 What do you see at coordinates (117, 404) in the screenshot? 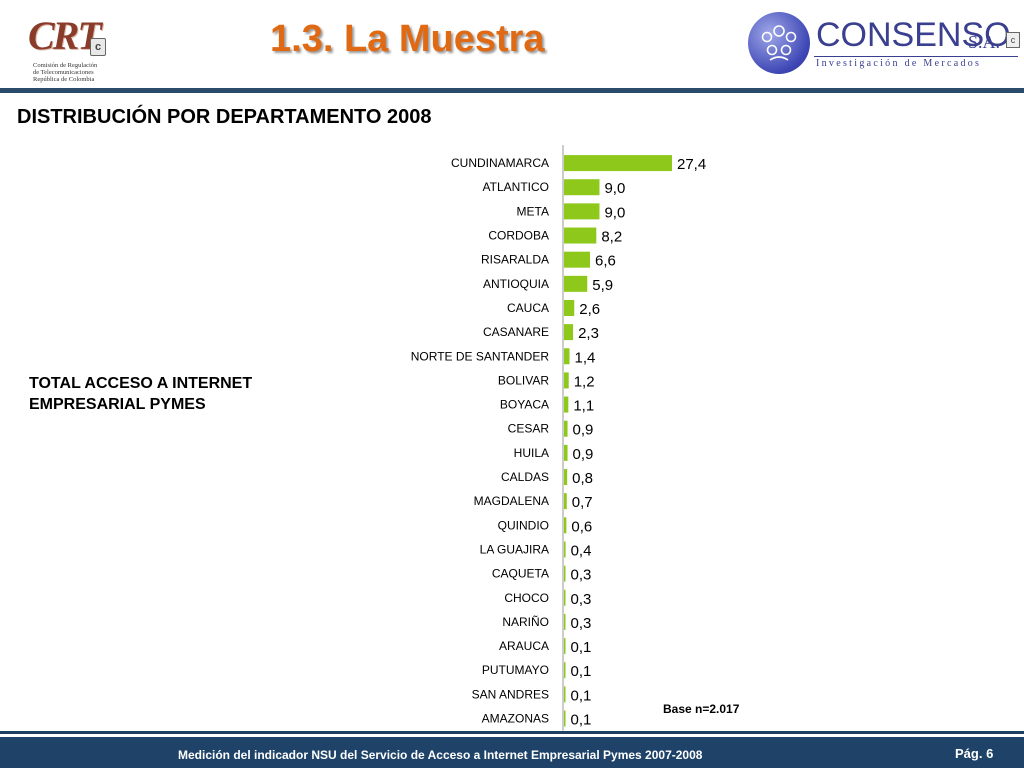
I see `side-note-line: EMPRESARIAL PYMES` at bounding box center [117, 404].